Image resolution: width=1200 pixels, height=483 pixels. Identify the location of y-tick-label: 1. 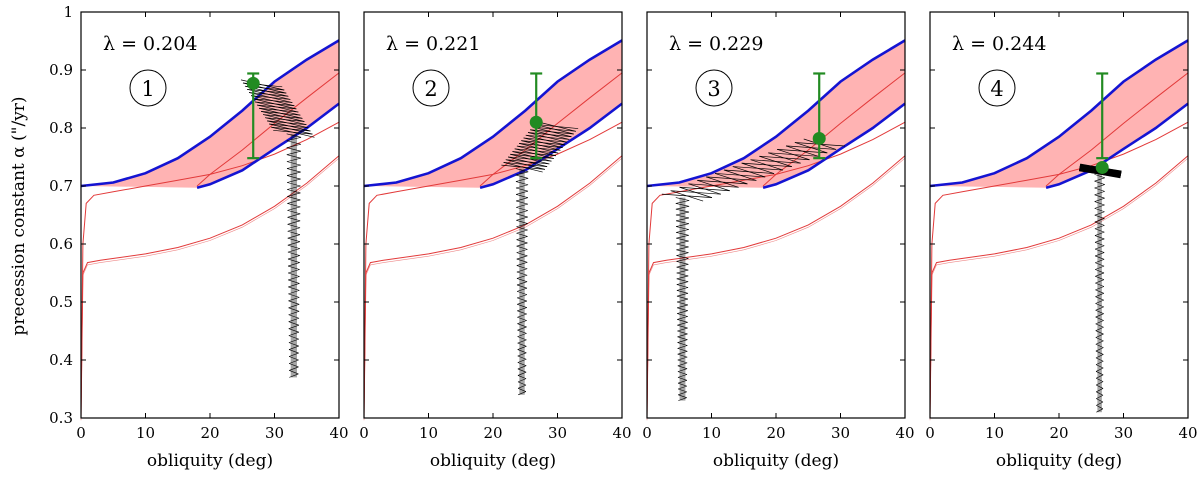
(68, 12).